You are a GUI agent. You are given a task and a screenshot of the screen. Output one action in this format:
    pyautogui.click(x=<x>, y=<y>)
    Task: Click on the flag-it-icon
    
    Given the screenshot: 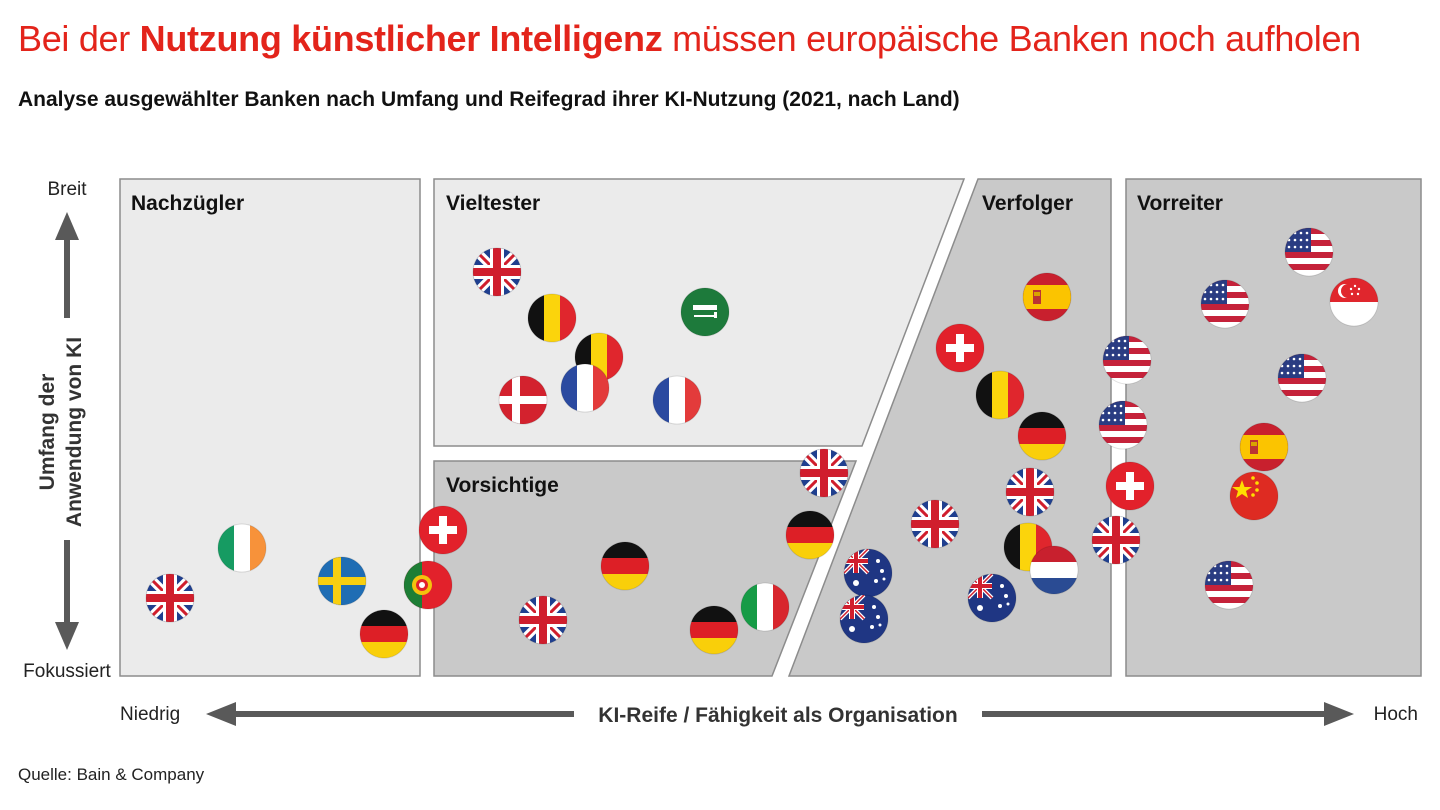 What is the action you would take?
    pyautogui.click(x=765, y=607)
    